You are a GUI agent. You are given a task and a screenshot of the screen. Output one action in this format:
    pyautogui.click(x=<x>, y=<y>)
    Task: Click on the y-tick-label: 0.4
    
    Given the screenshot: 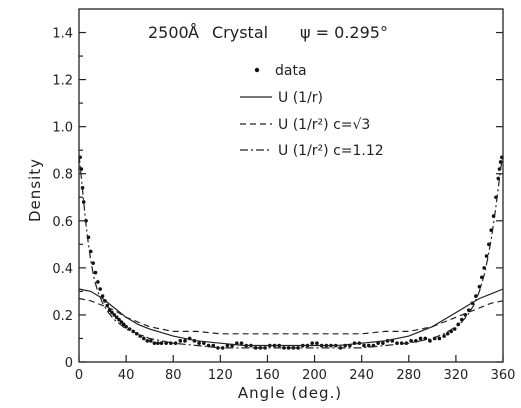 What is the action you would take?
    pyautogui.click(x=62, y=269)
    